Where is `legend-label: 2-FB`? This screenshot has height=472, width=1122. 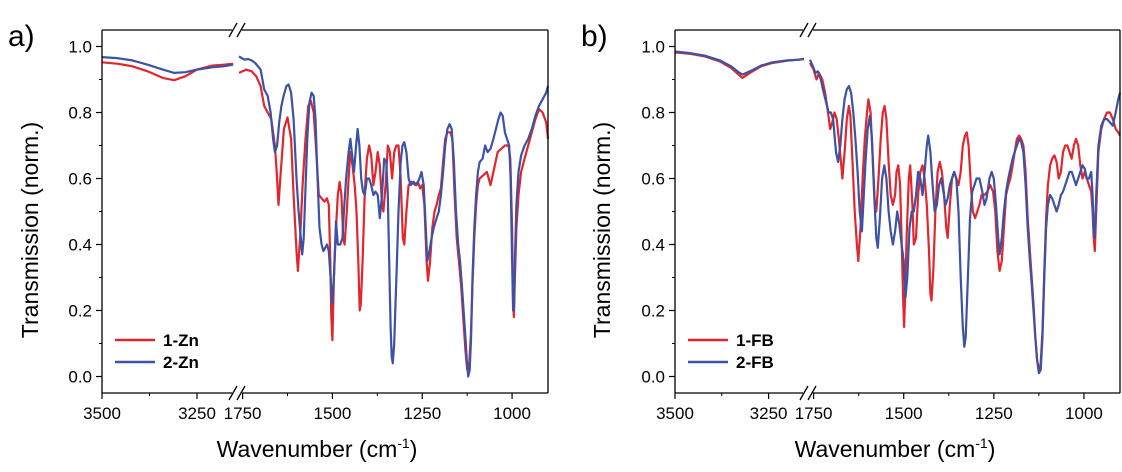 legend-label: 2-FB is located at coordinates (755, 362).